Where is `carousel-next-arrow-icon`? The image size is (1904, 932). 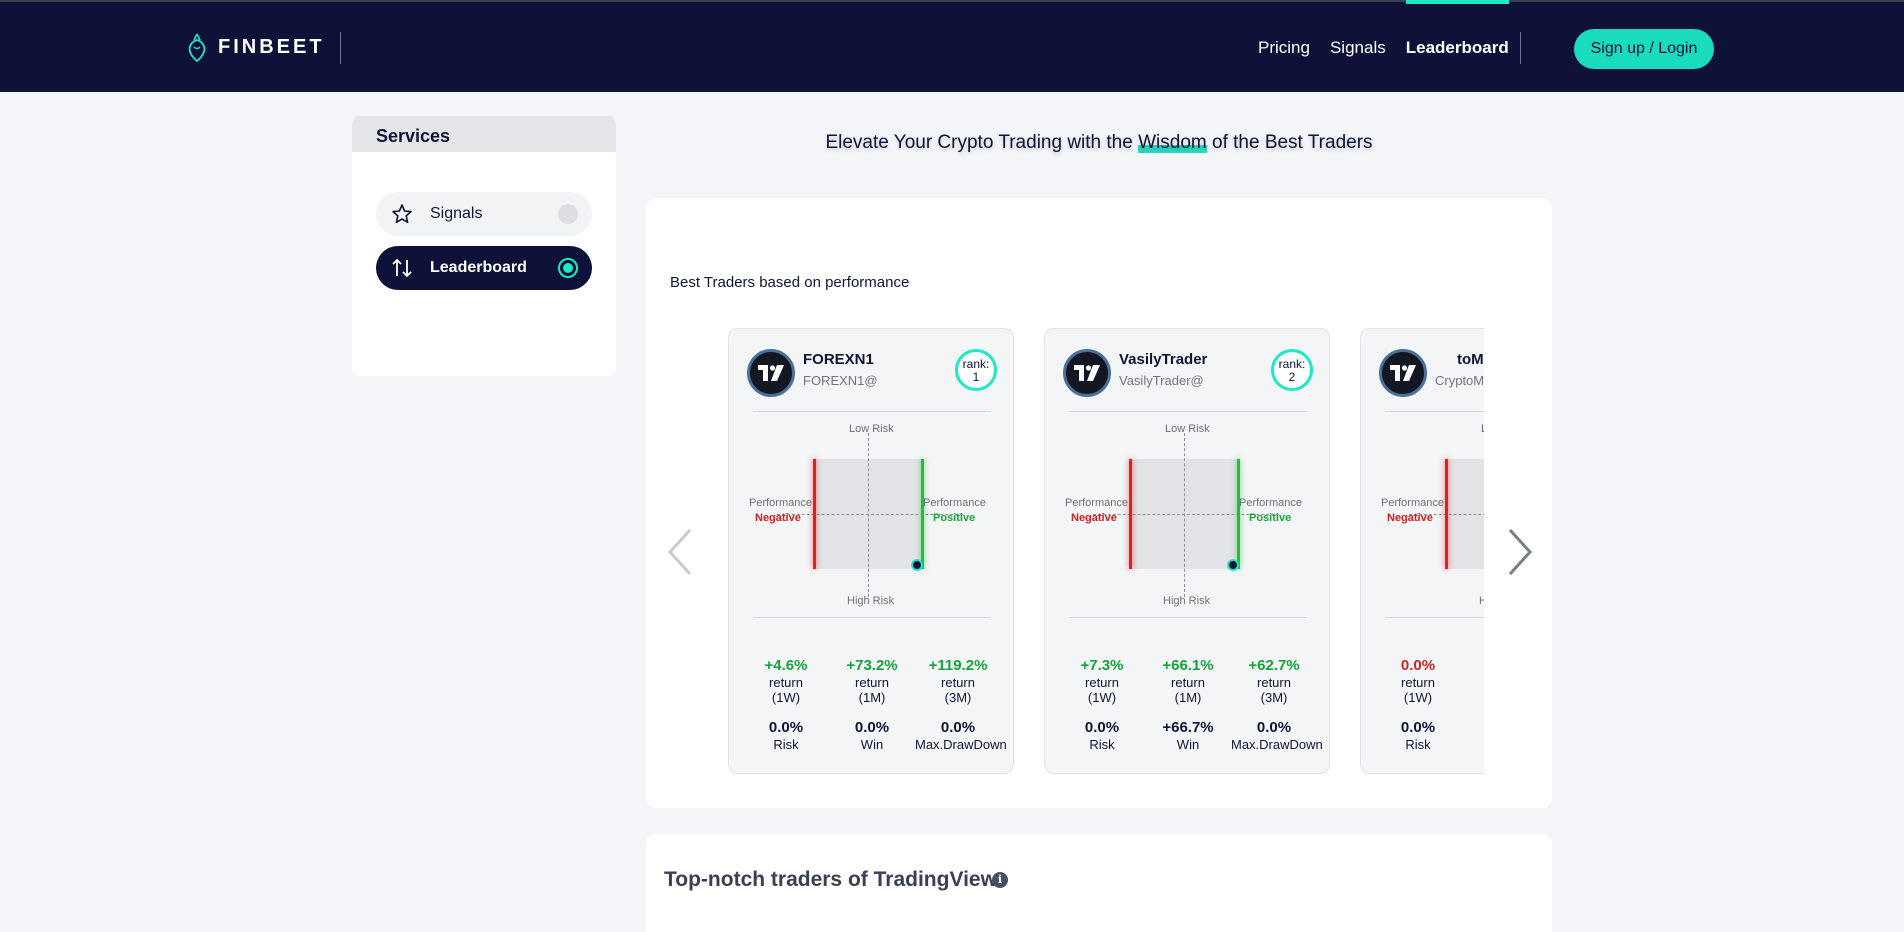 carousel-next-arrow-icon is located at coordinates (1520, 552).